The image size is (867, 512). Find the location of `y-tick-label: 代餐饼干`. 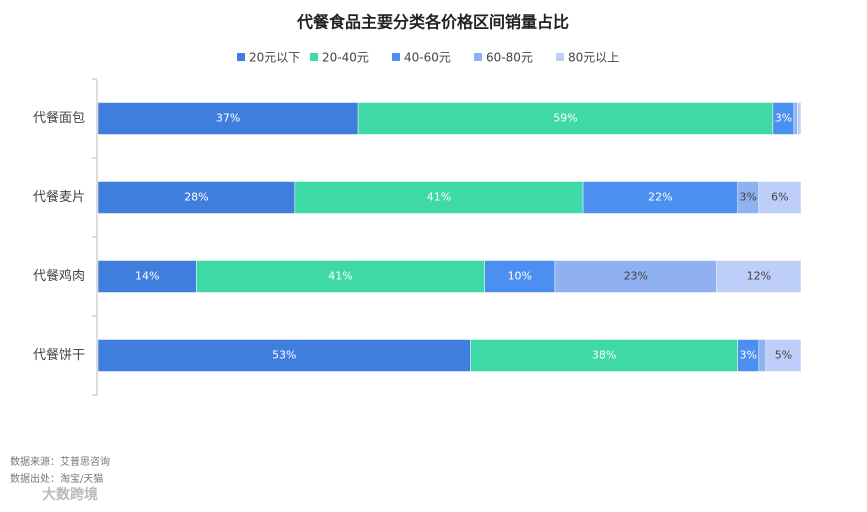

y-tick-label: 代餐饼干 is located at coordinates (59, 355).